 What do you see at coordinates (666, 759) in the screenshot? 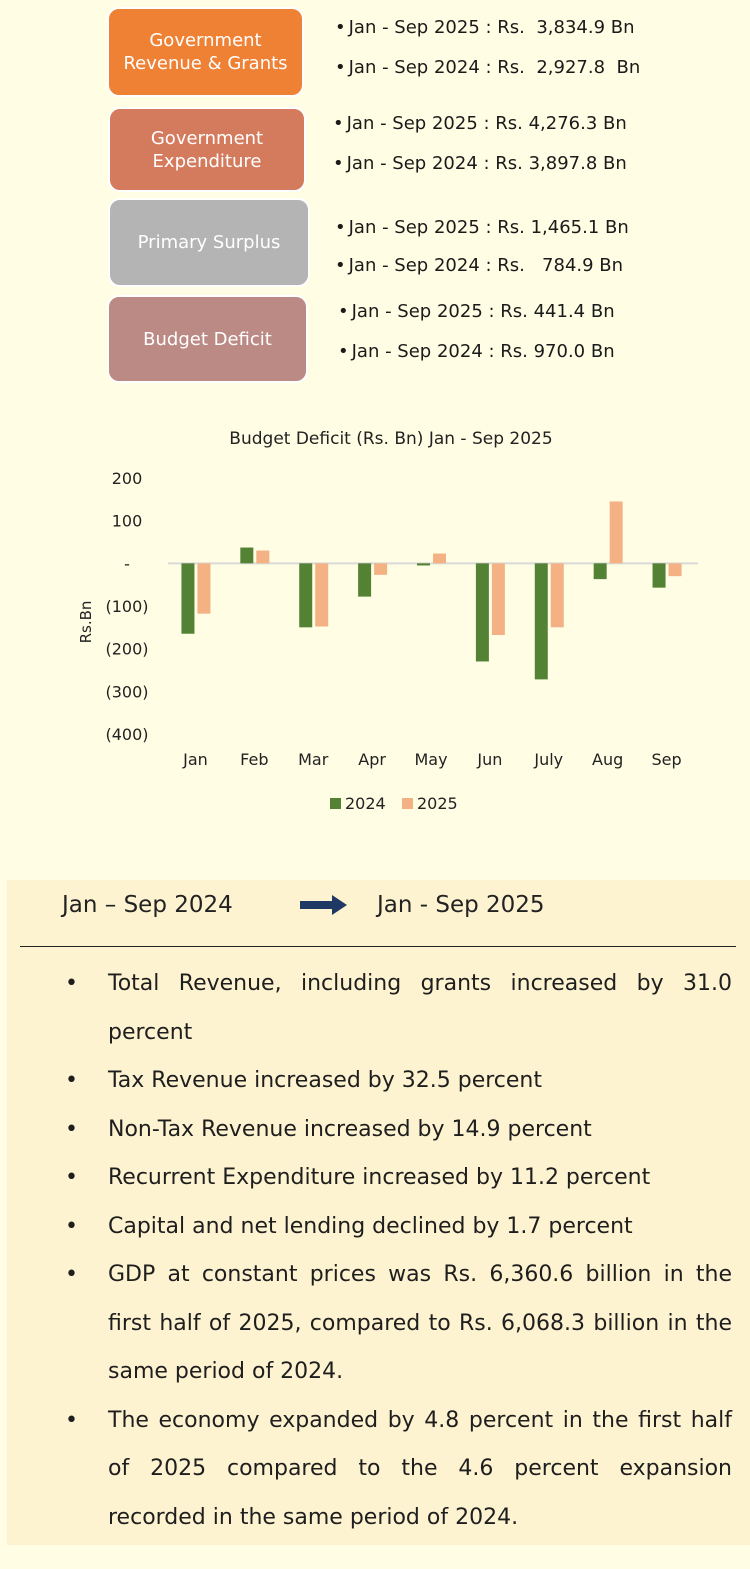
I see `x-tick-label: Sep` at bounding box center [666, 759].